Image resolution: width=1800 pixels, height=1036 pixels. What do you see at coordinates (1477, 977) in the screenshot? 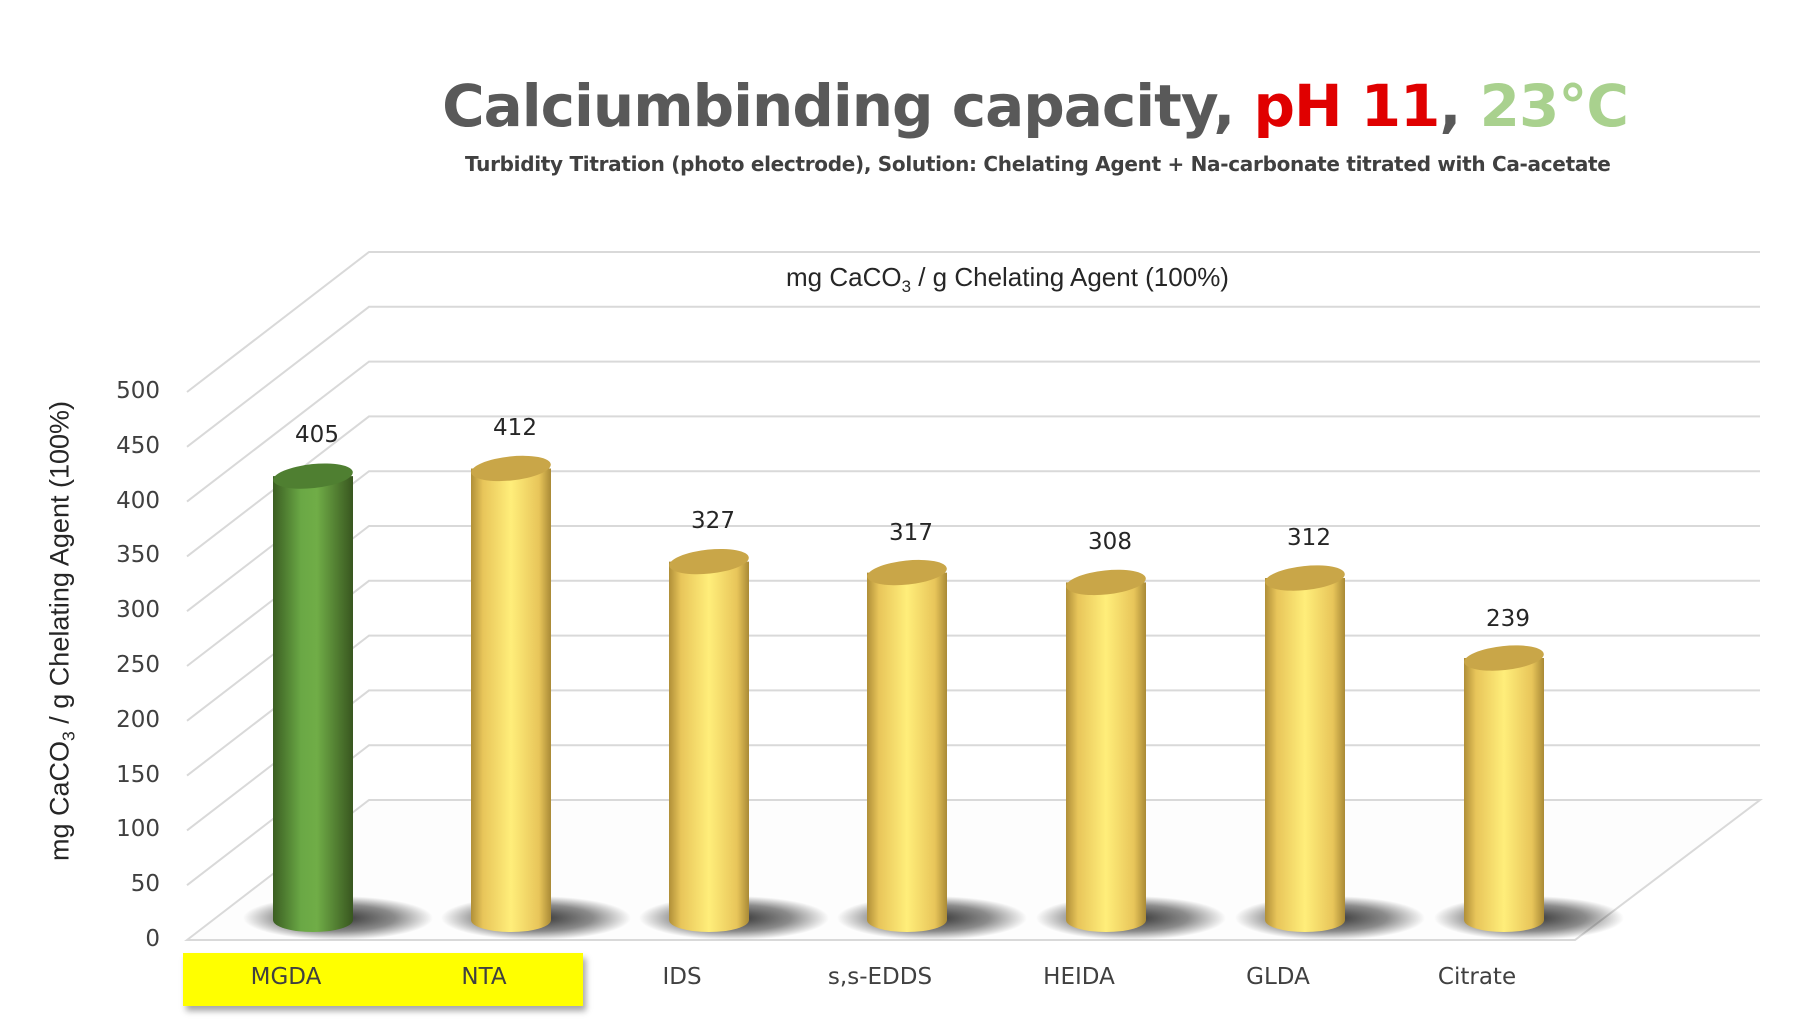
I see `category-label-citrate: Citrate` at bounding box center [1477, 977].